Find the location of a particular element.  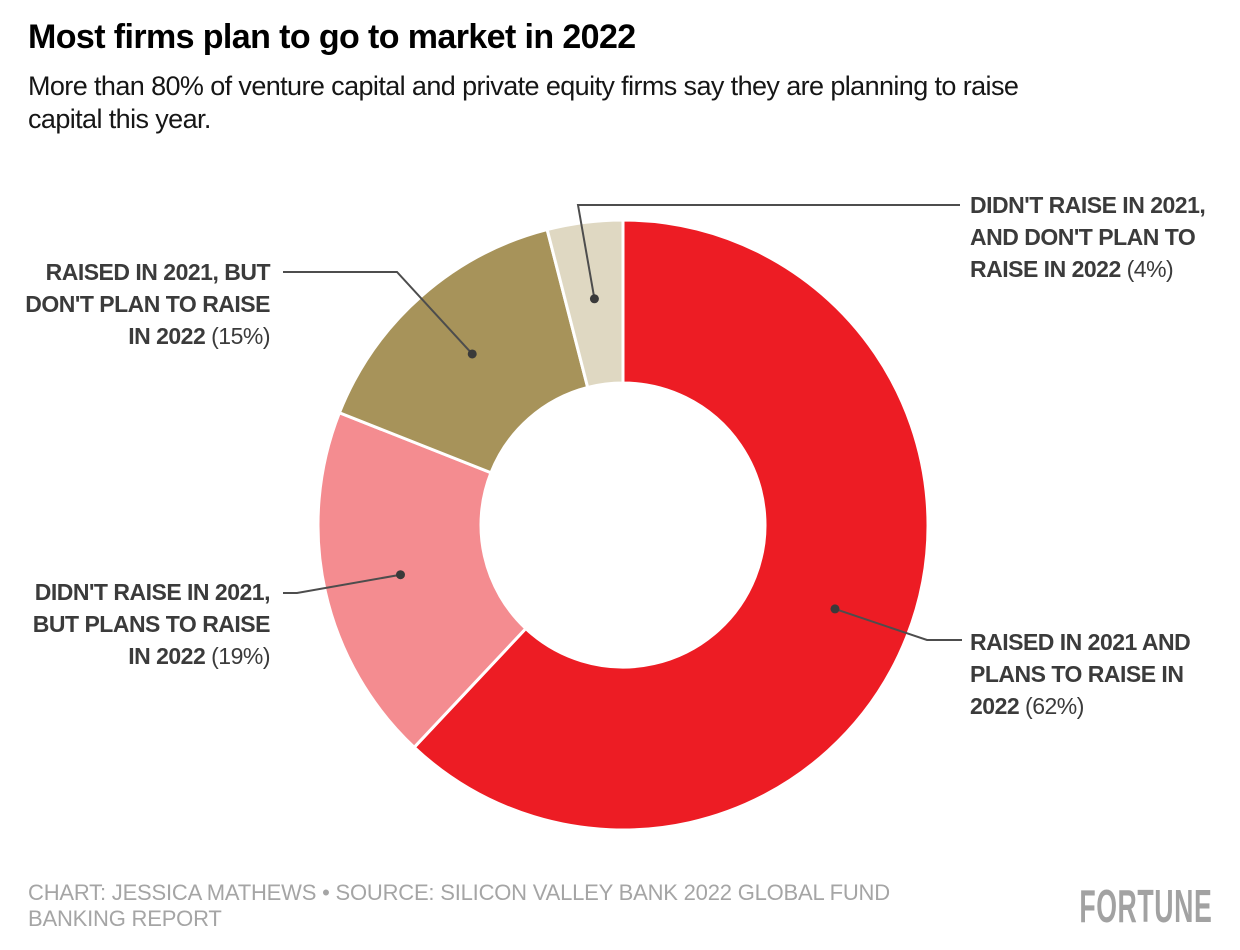

callout-line-text: 2022 (62%) is located at coordinates (1027, 706).